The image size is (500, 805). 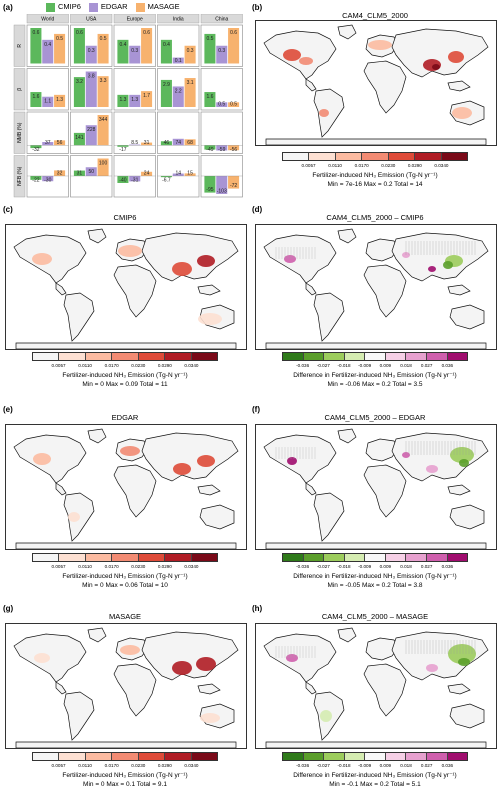 I want to click on colorbar-tick-label: 0.018, so click(x=406, y=765).